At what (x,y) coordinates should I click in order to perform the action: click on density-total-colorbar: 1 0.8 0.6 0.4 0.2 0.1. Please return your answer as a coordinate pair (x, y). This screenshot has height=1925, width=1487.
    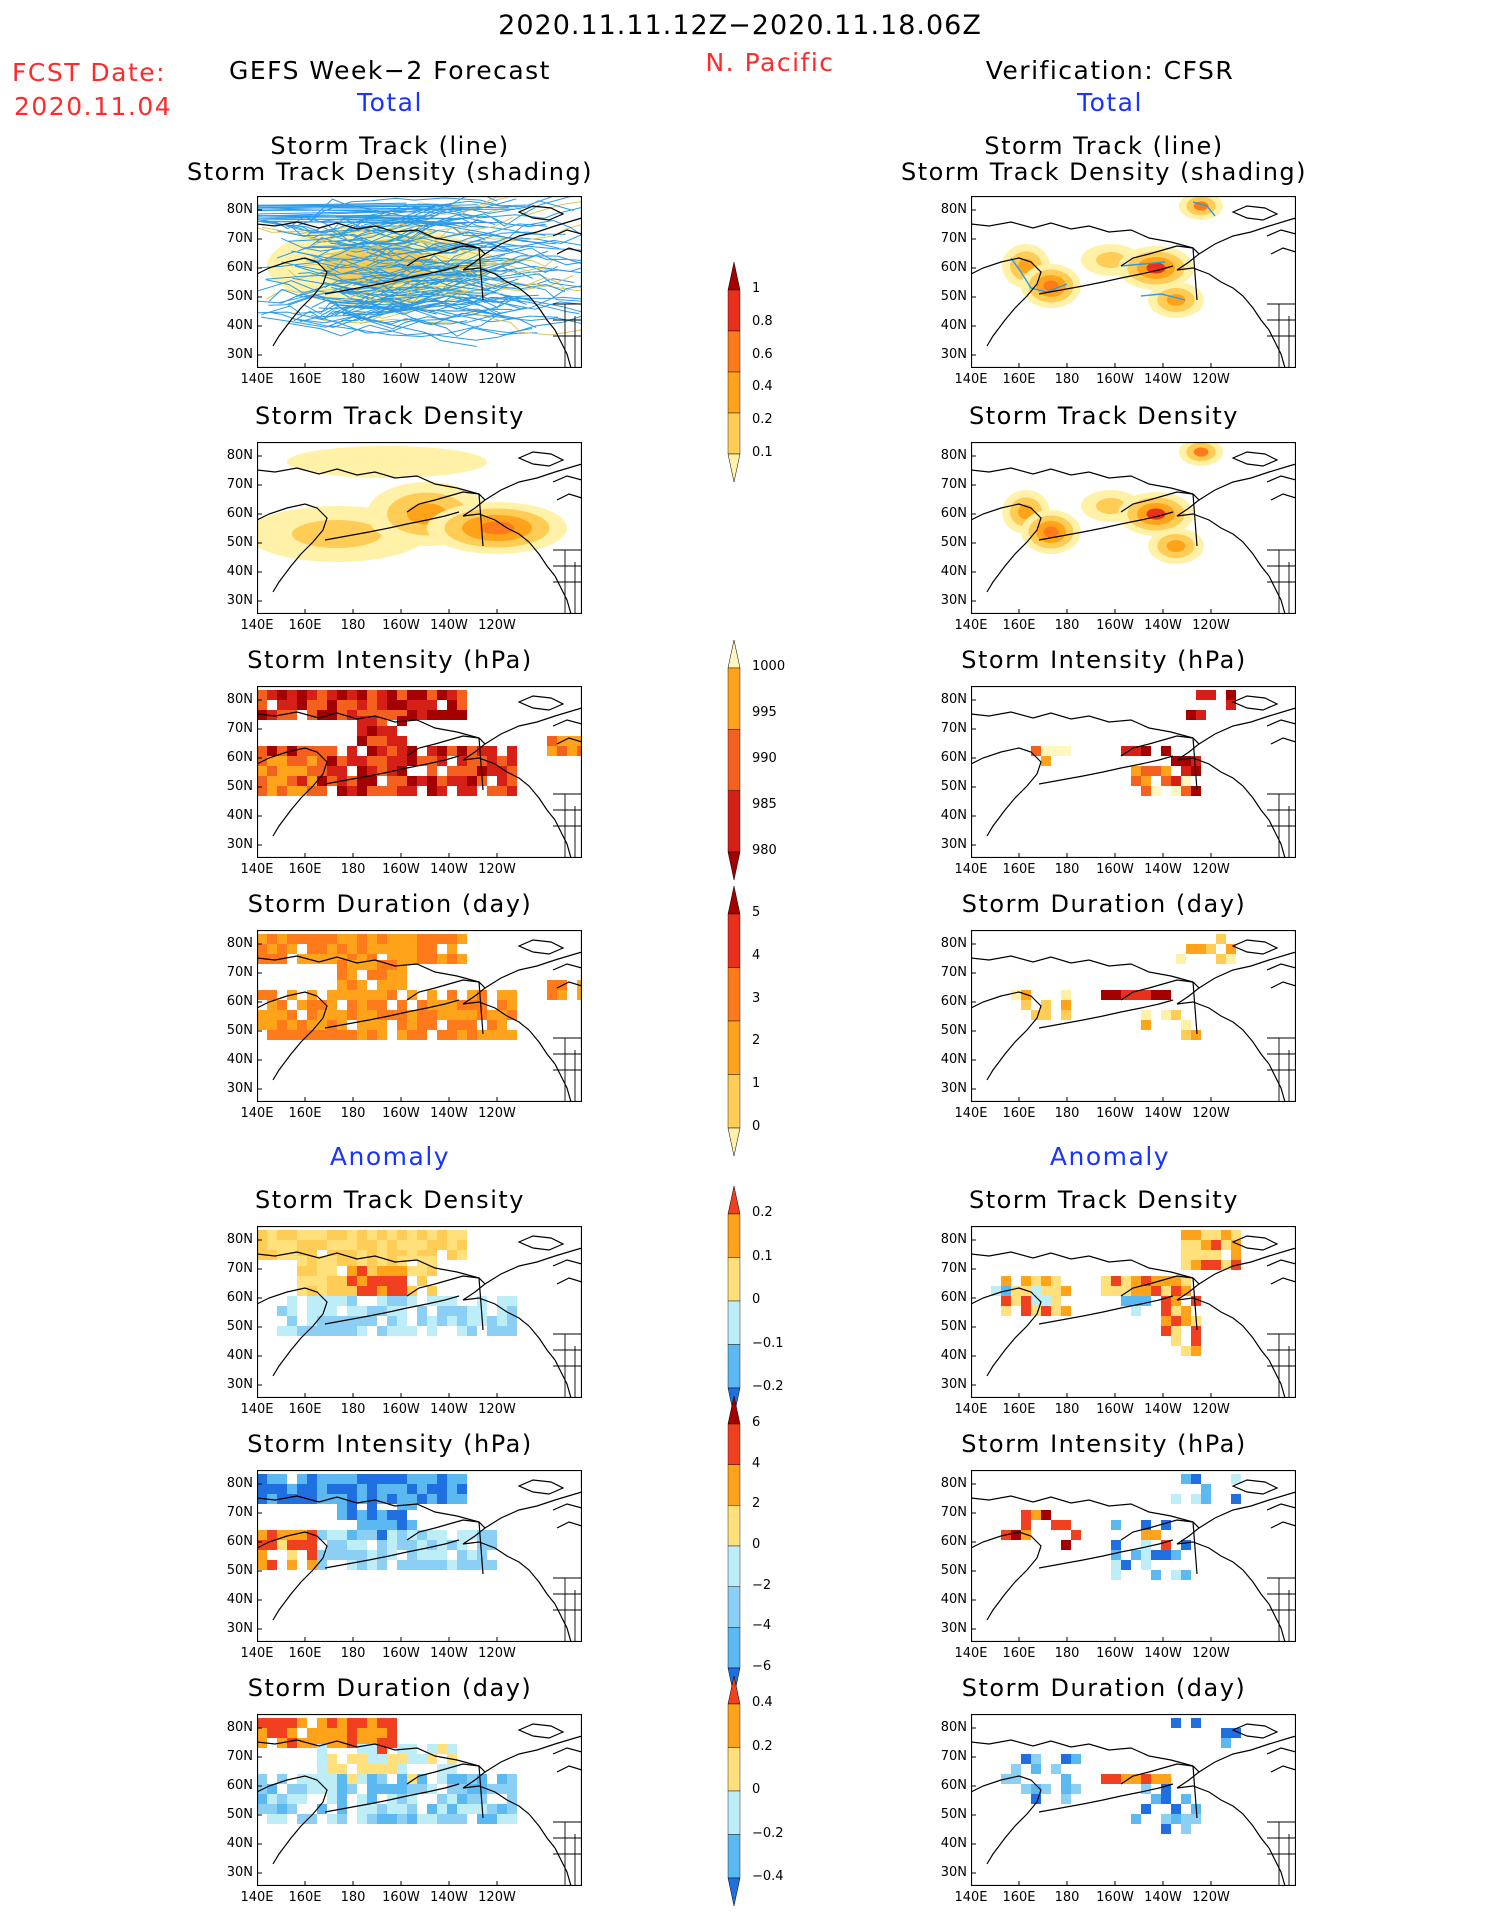
    Looking at the image, I should click on (769, 372).